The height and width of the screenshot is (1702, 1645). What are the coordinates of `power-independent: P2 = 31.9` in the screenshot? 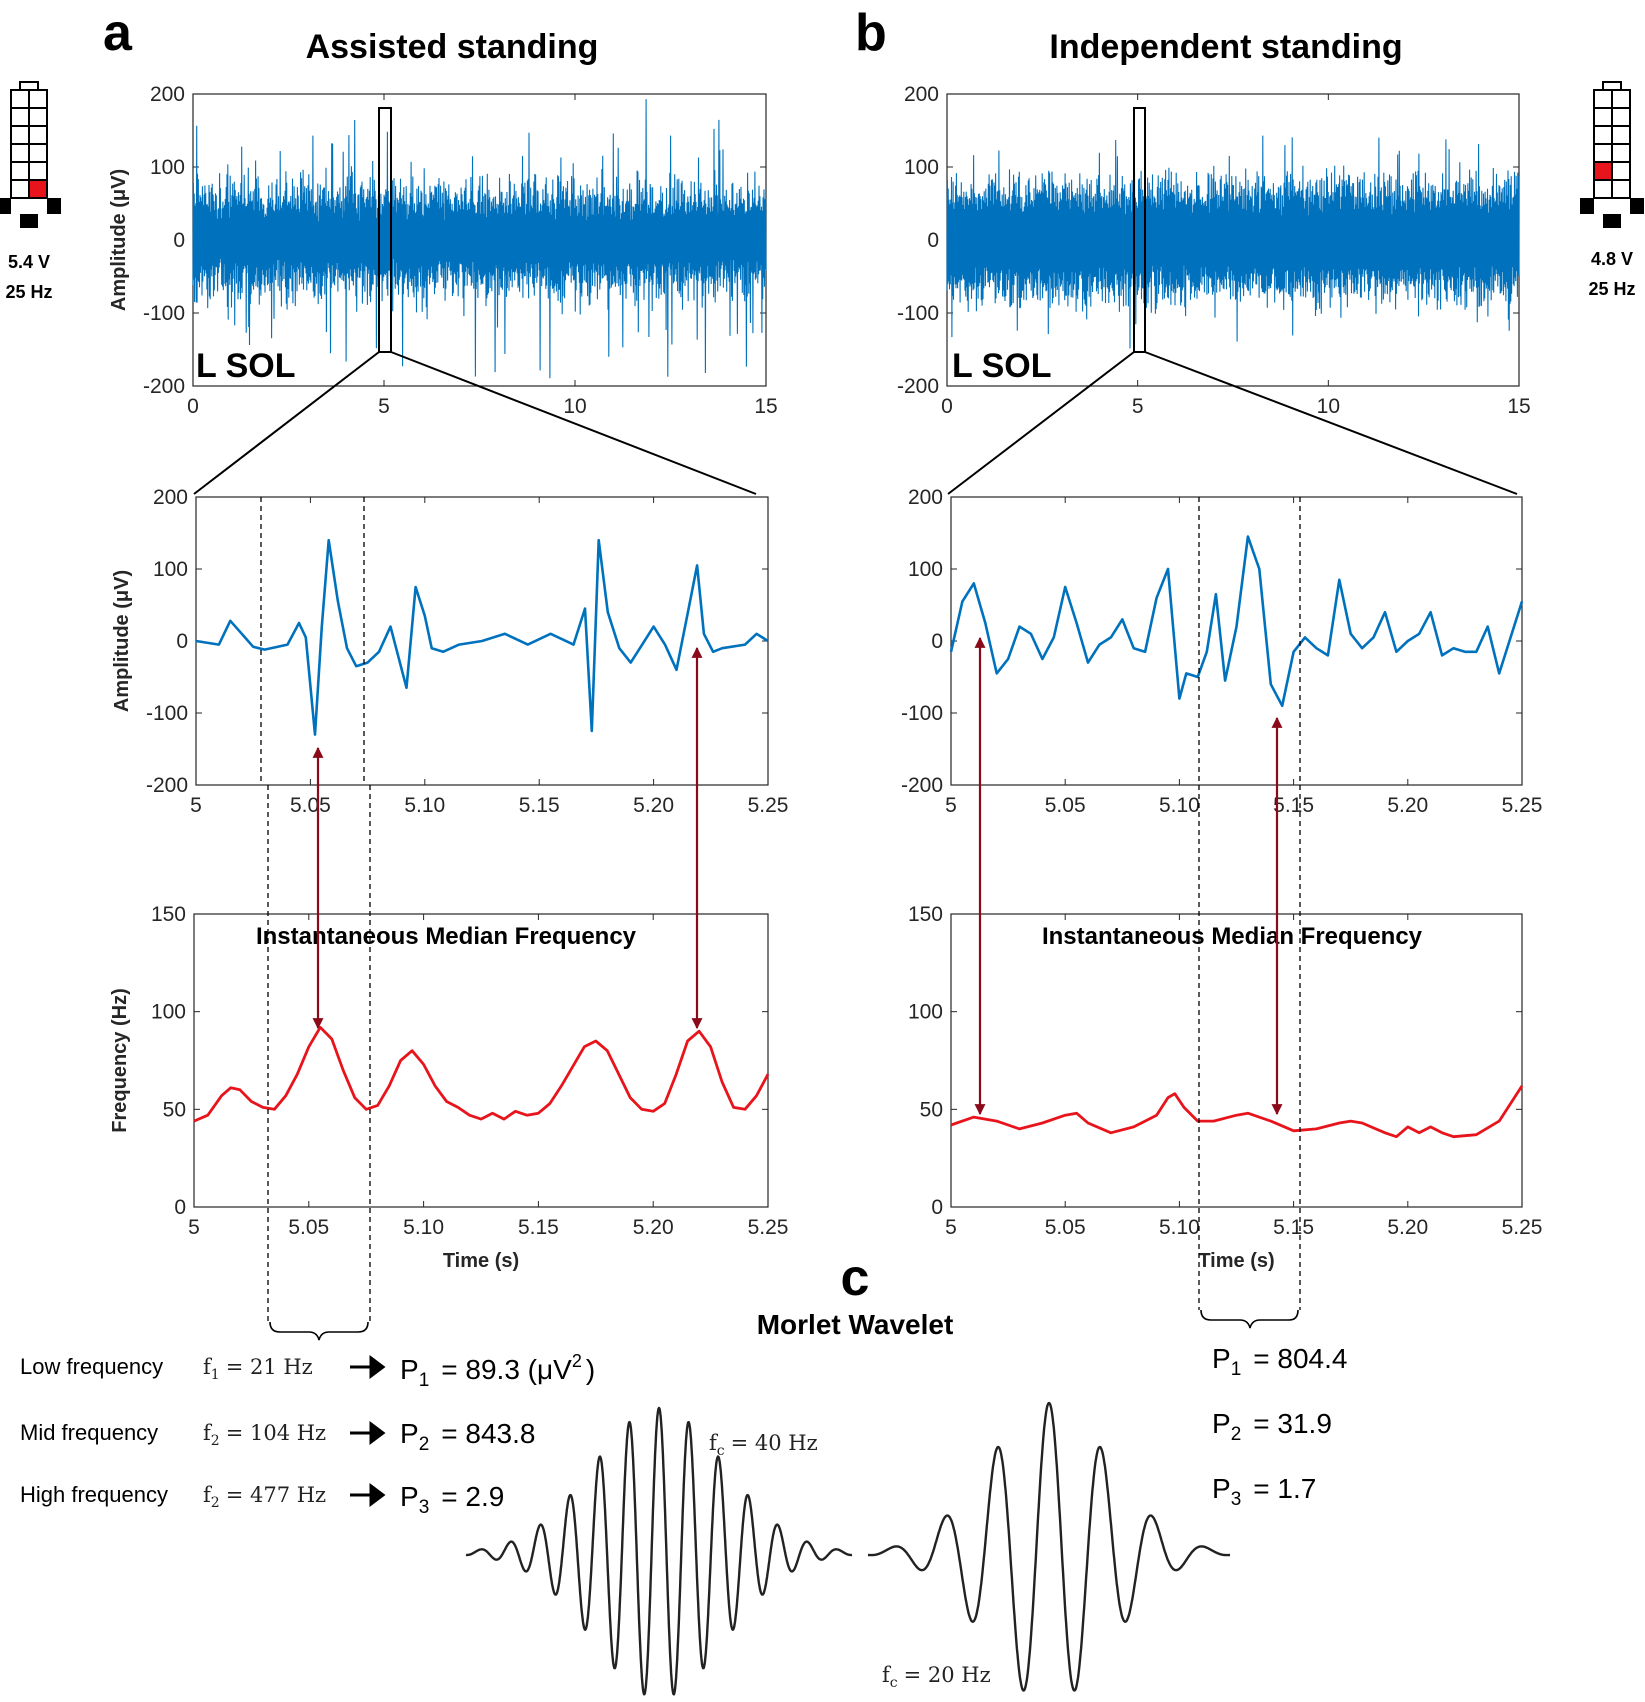 It's located at (1272, 1426).